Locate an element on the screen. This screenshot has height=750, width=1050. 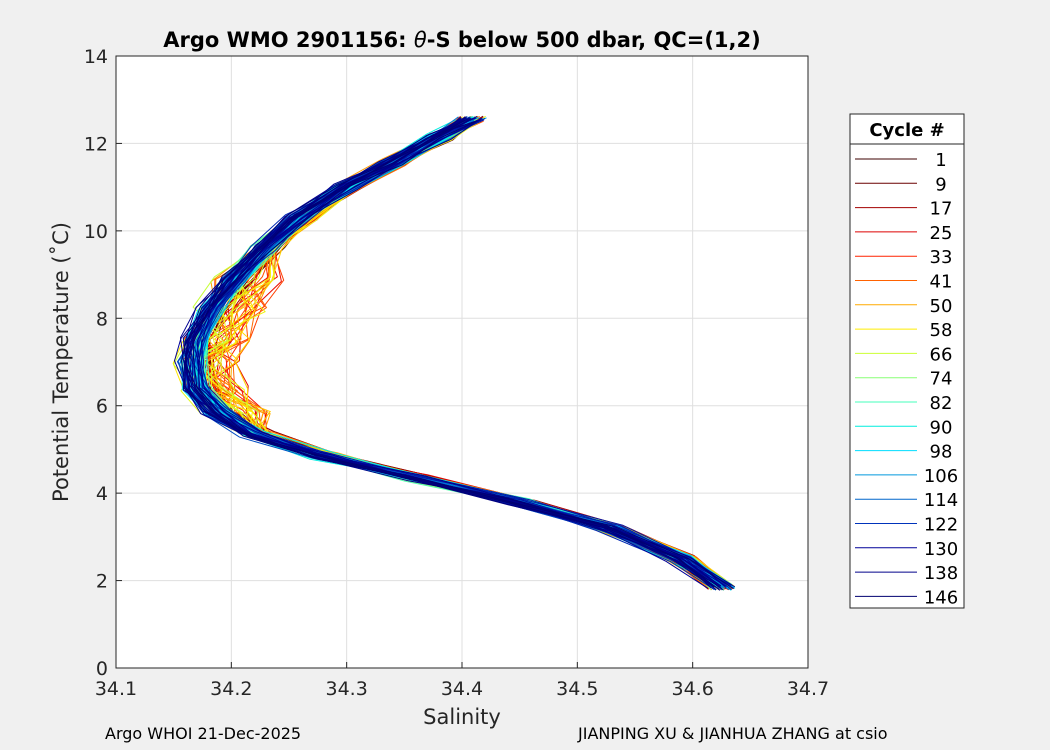
y-tick-label: 4 is located at coordinates (102, 494).